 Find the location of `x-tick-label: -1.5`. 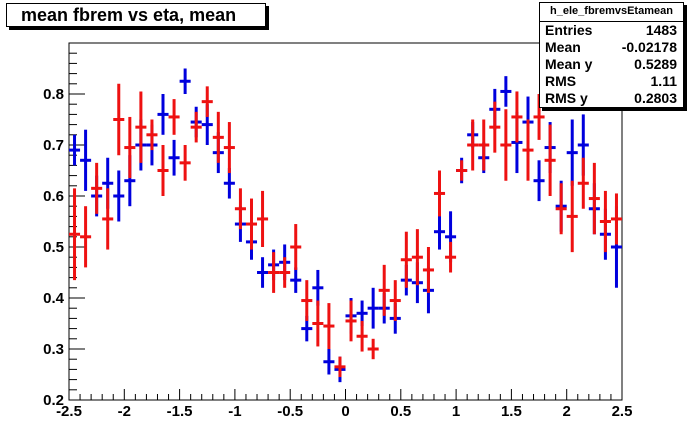

x-tick-label: -1.5 is located at coordinates (180, 411).